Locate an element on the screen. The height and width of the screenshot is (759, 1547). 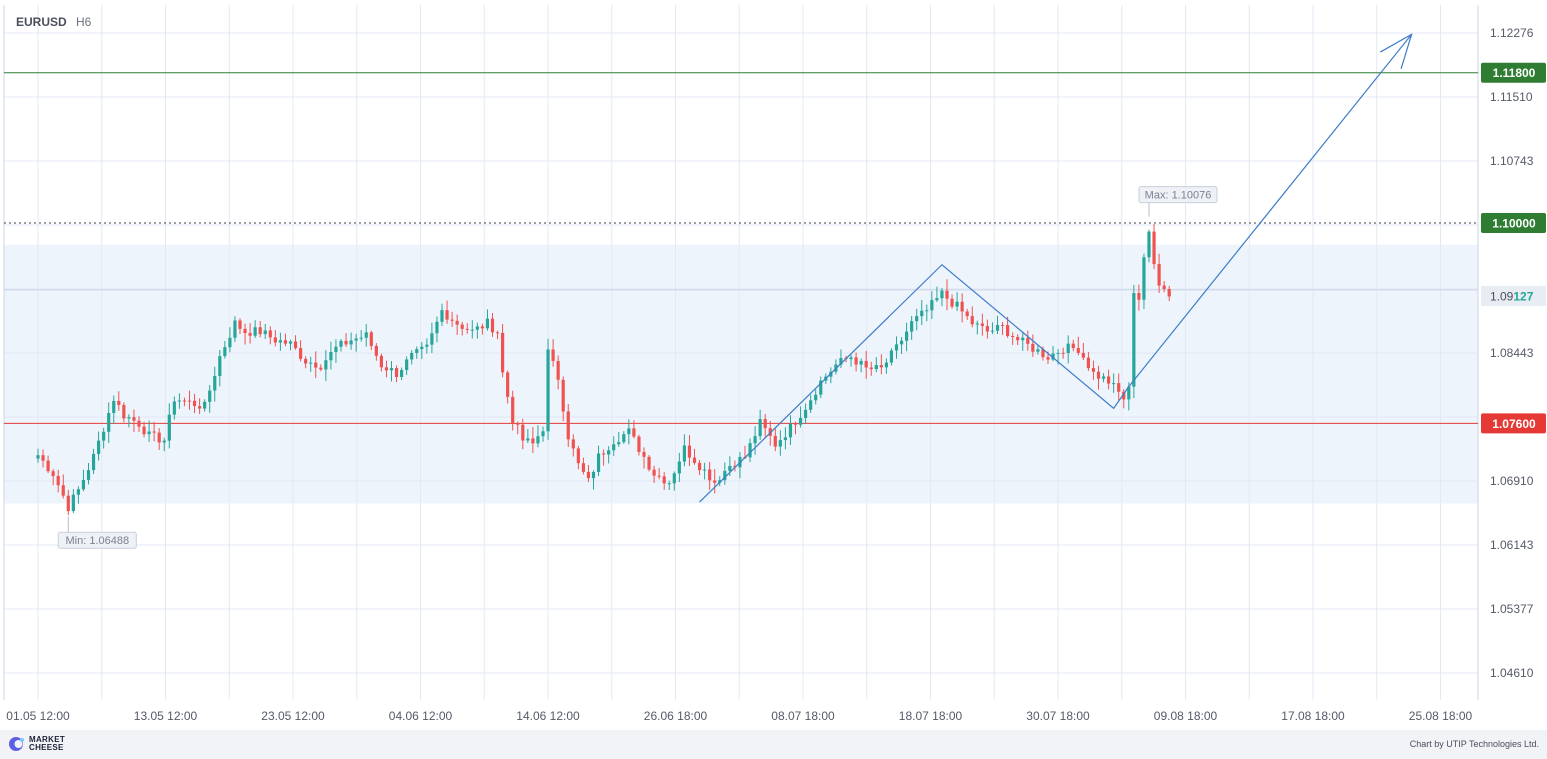
price-line-badge is located at coordinates (1513, 423).